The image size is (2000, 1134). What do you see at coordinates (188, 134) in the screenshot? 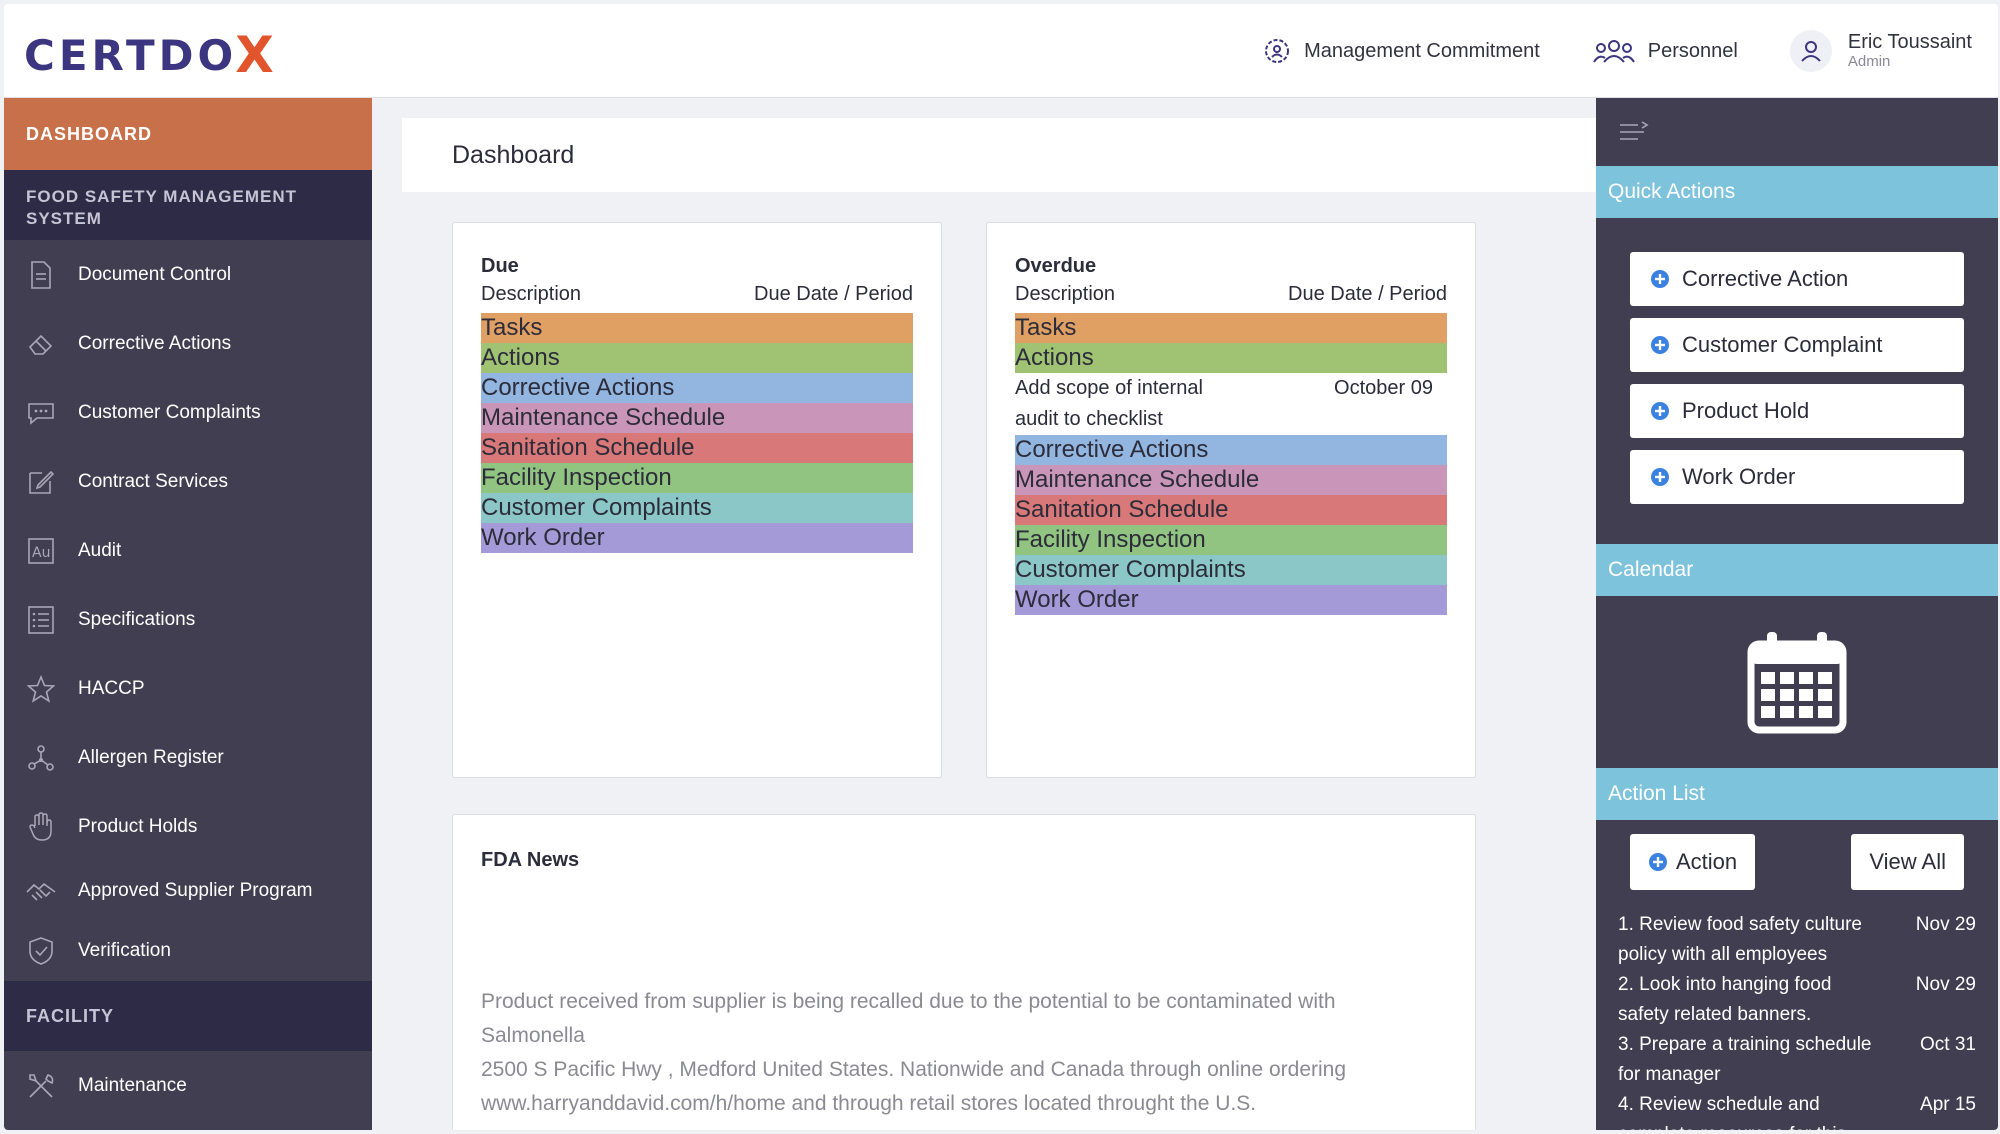
I see `sidebar-item-dashboard: DASHBOARD` at bounding box center [188, 134].